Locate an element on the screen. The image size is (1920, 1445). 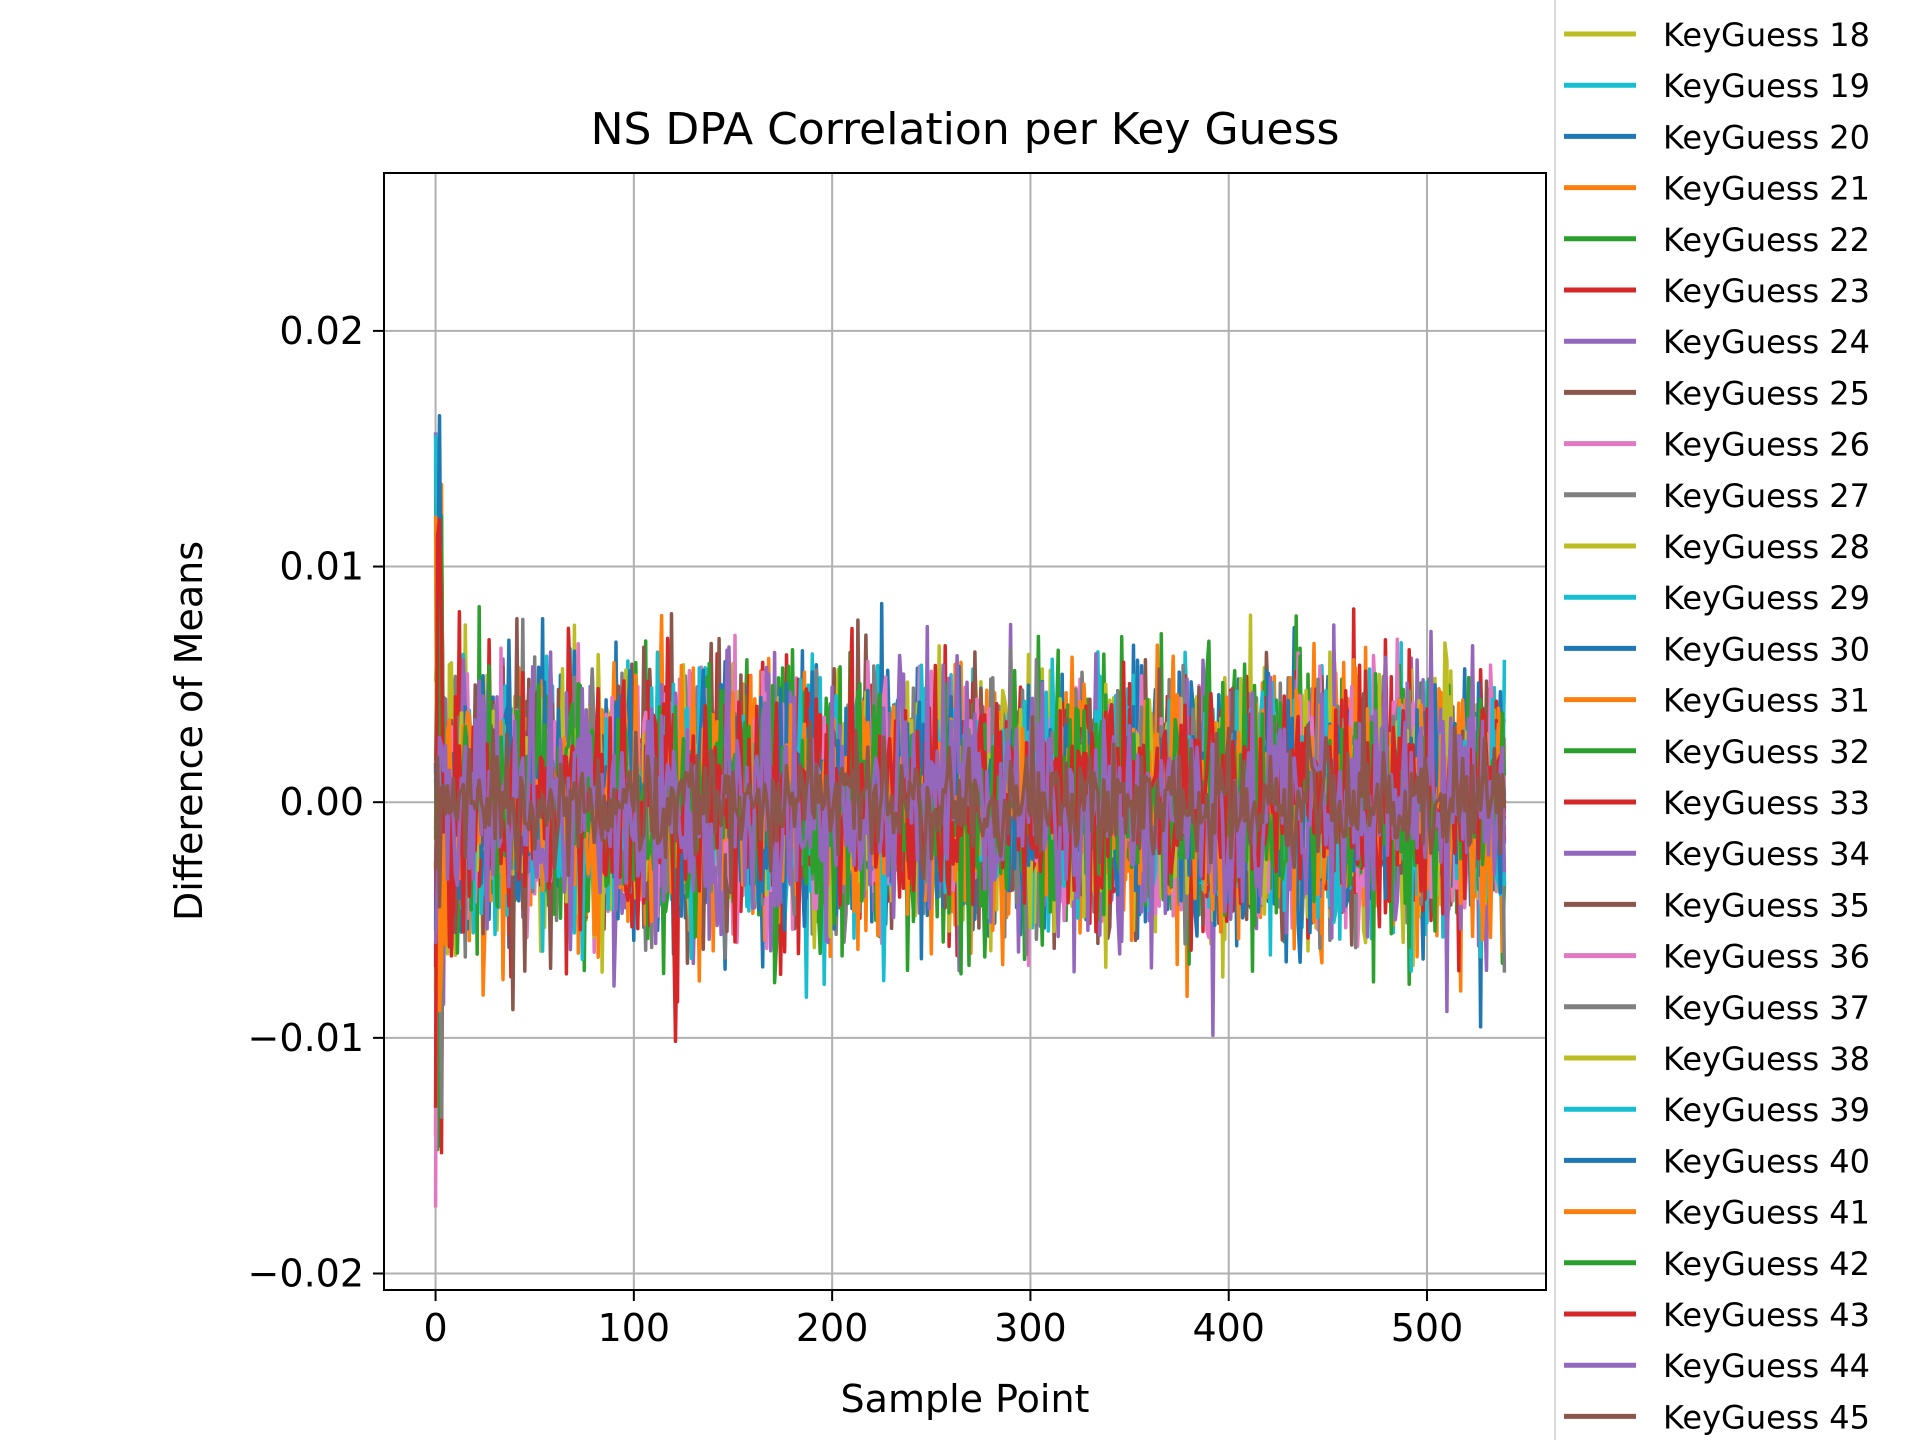
legend-label: KeyGuess 44 is located at coordinates (1766, 1366).